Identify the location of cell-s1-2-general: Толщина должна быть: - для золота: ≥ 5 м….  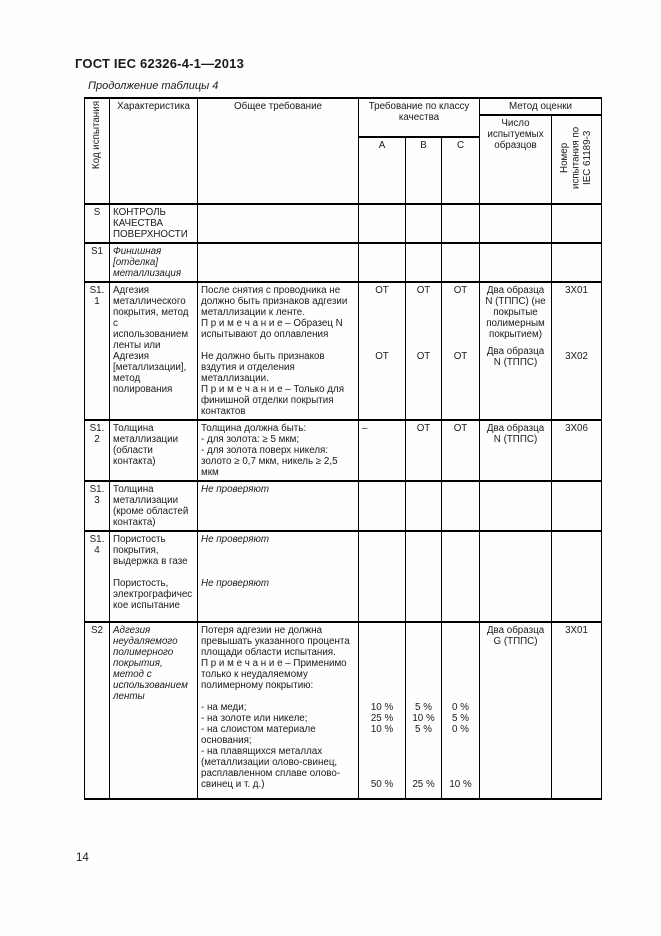
(278, 450).